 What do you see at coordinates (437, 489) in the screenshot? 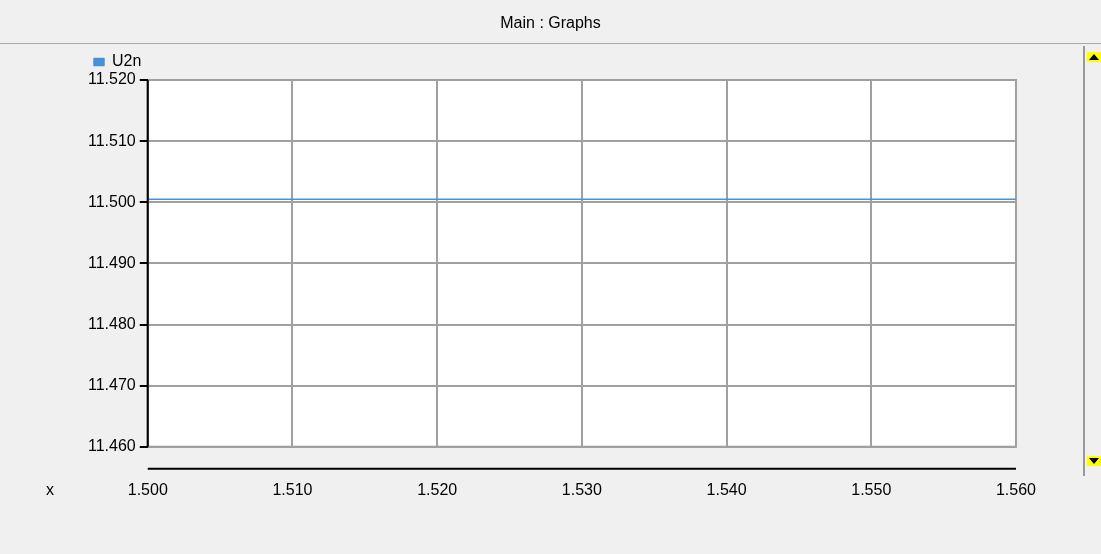
I see `x-tick-label: 1.520` at bounding box center [437, 489].